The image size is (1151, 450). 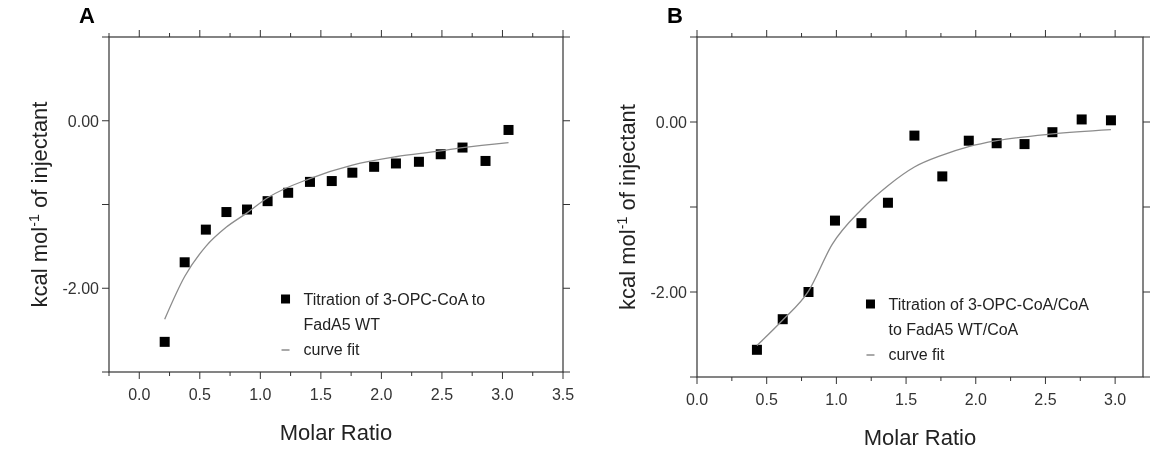 I want to click on chart-title: A, so click(x=87, y=15).